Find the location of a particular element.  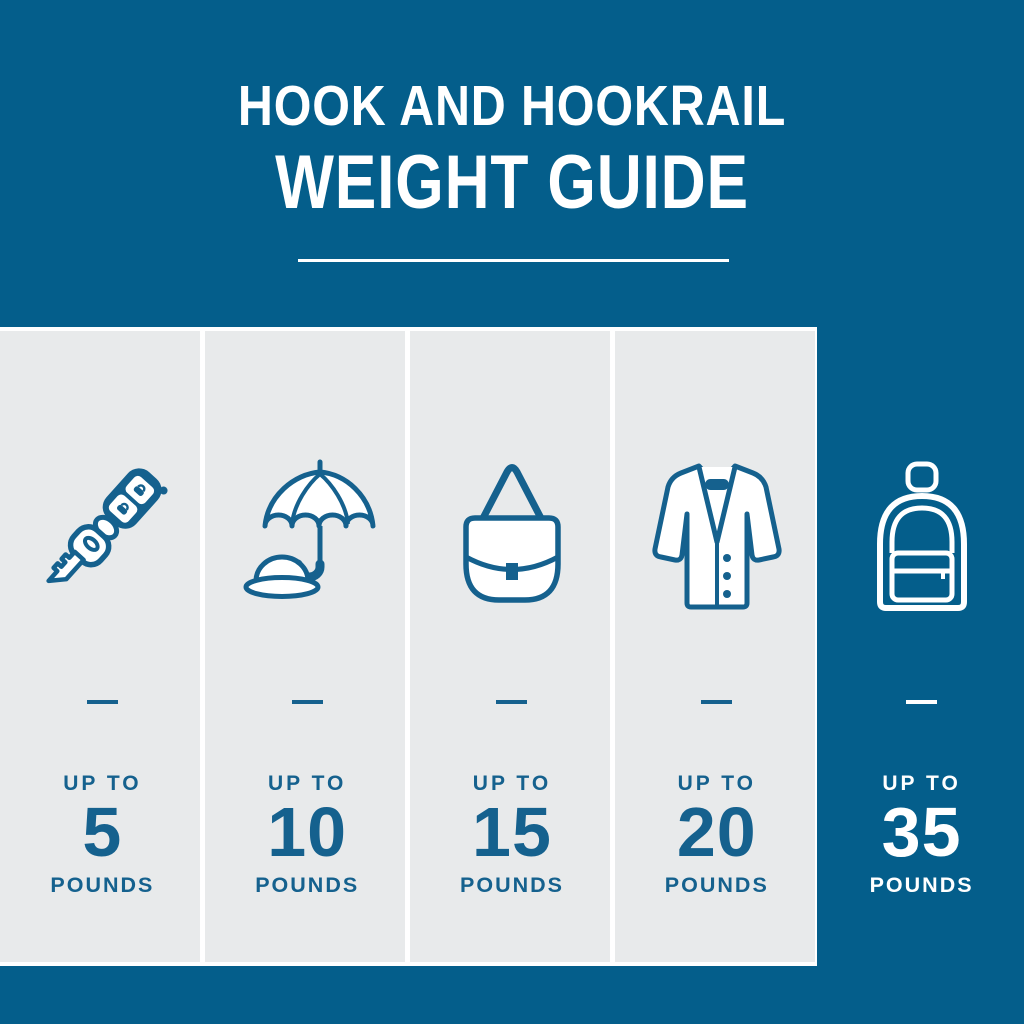

column-backpack: UP TO 35 POUNDS is located at coordinates (921, 646).